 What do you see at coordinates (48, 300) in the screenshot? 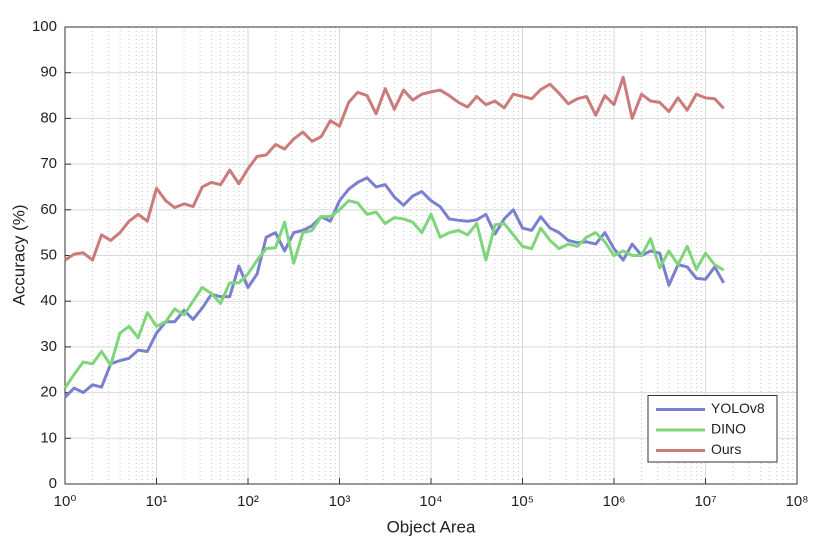
I see `y-tick-label: 40` at bounding box center [48, 300].